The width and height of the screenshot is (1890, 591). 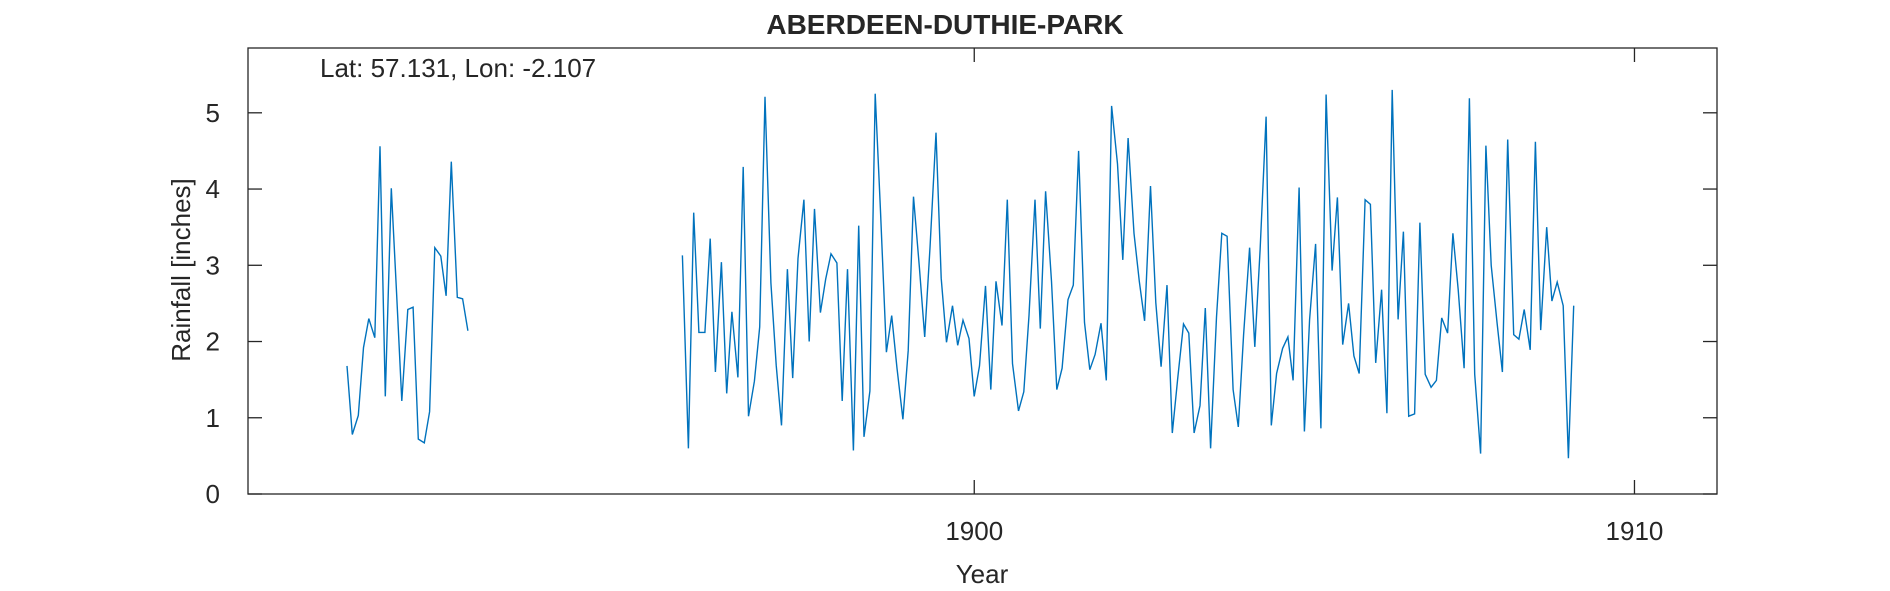 What do you see at coordinates (213, 265) in the screenshot?
I see `y-tick-label: 3` at bounding box center [213, 265].